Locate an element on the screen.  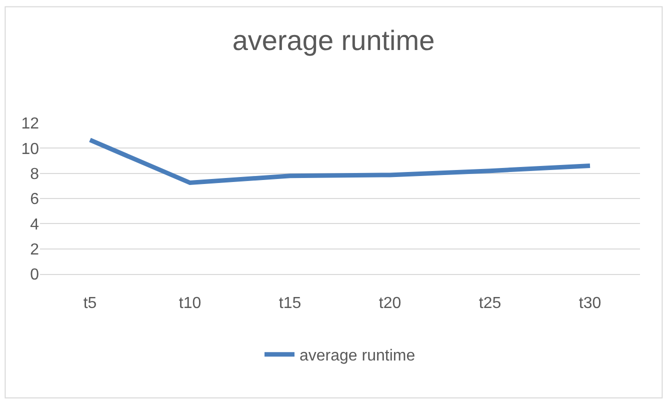
legend-label: average runtime is located at coordinates (358, 356).